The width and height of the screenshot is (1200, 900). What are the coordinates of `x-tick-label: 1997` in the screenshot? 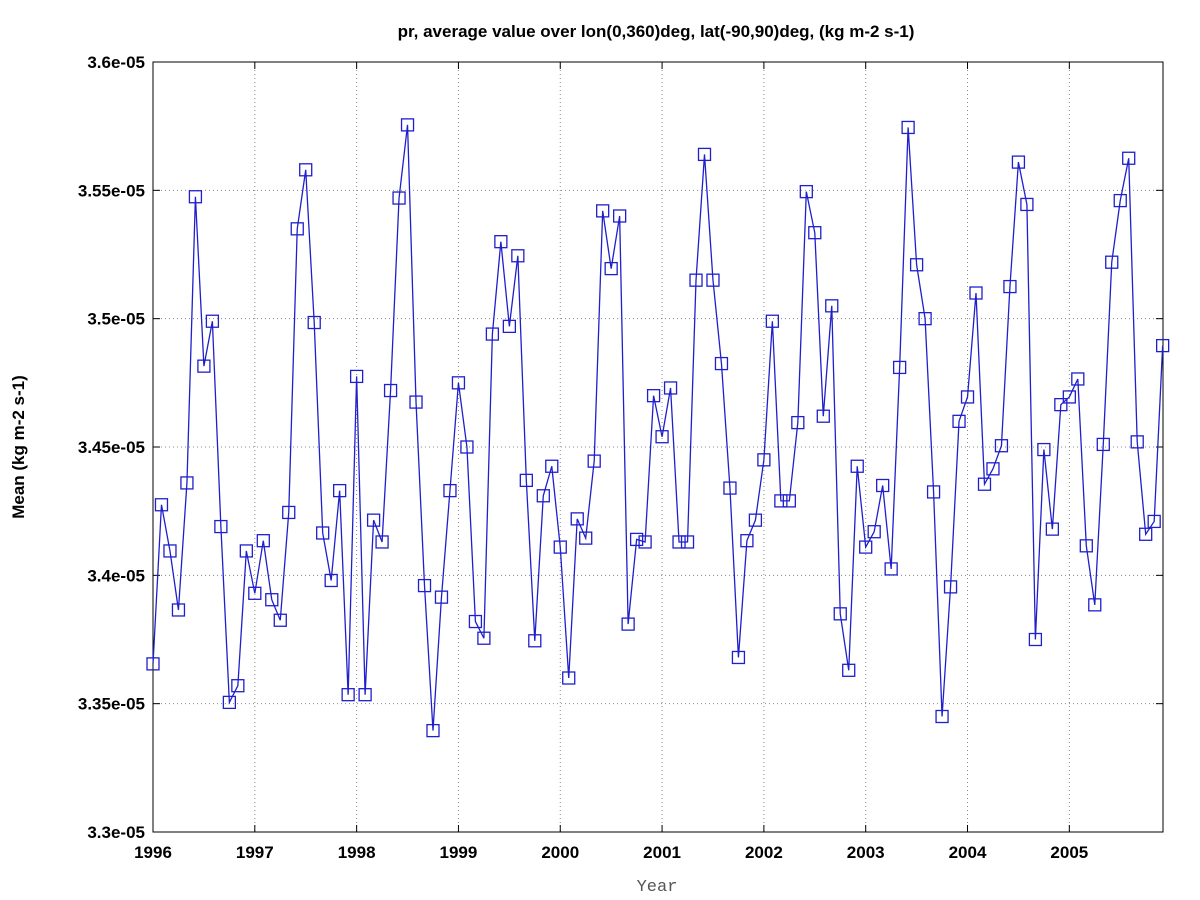 It's located at (255, 852).